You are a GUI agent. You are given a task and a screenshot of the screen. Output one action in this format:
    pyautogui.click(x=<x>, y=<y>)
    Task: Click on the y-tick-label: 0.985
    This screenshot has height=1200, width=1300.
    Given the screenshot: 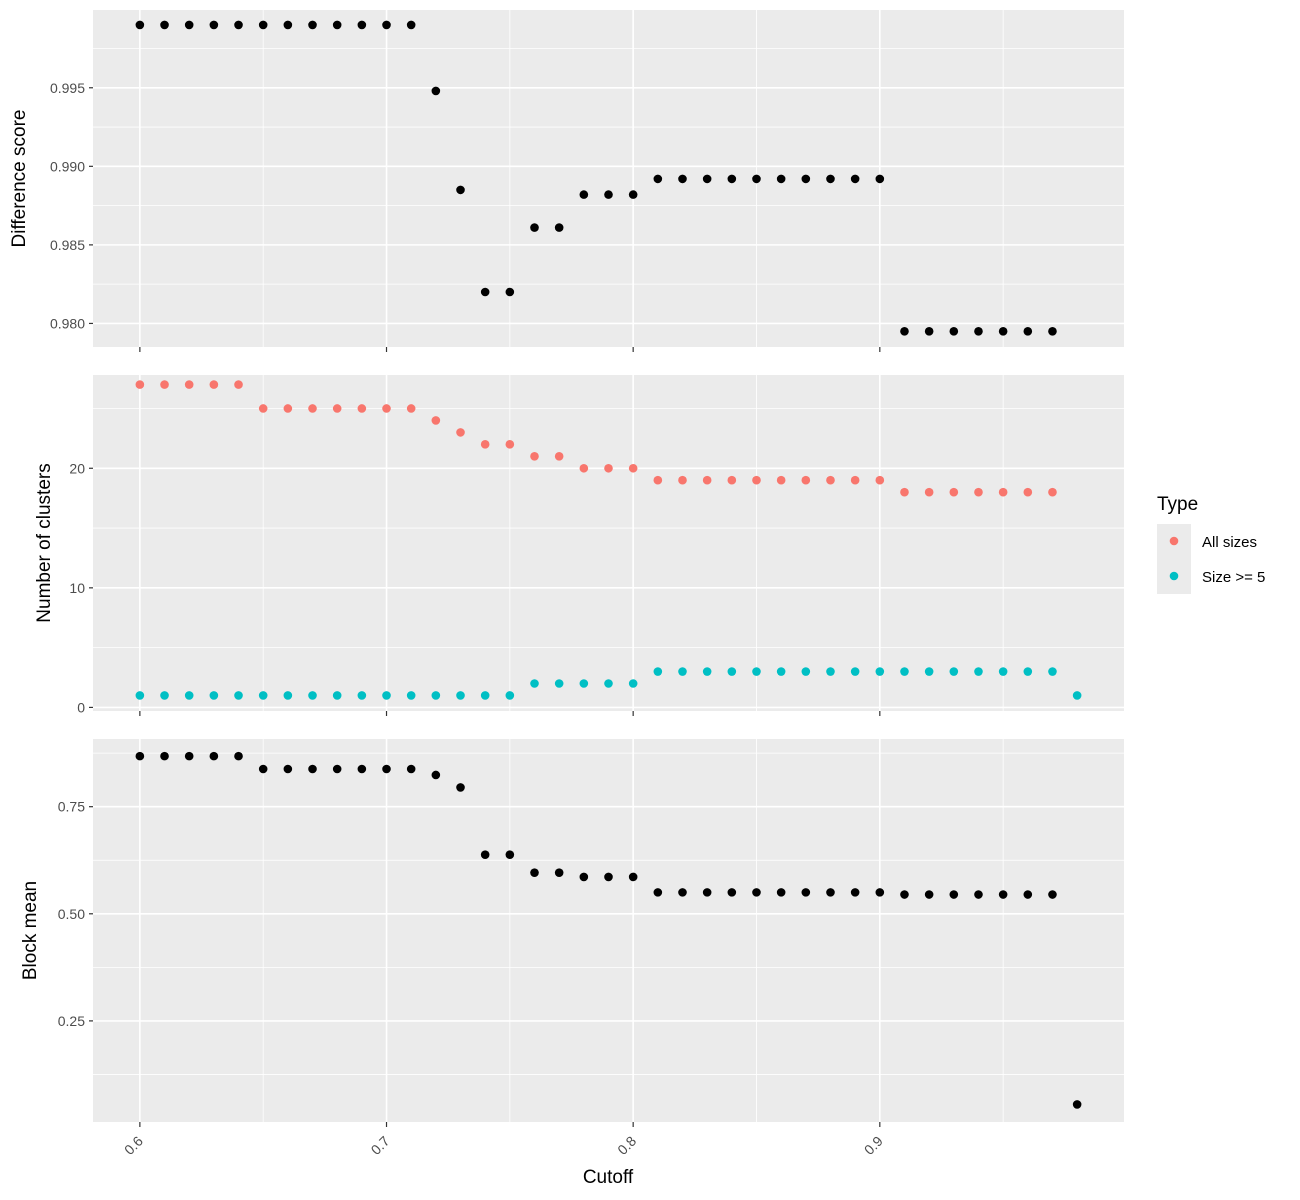 What is the action you would take?
    pyautogui.click(x=67, y=245)
    